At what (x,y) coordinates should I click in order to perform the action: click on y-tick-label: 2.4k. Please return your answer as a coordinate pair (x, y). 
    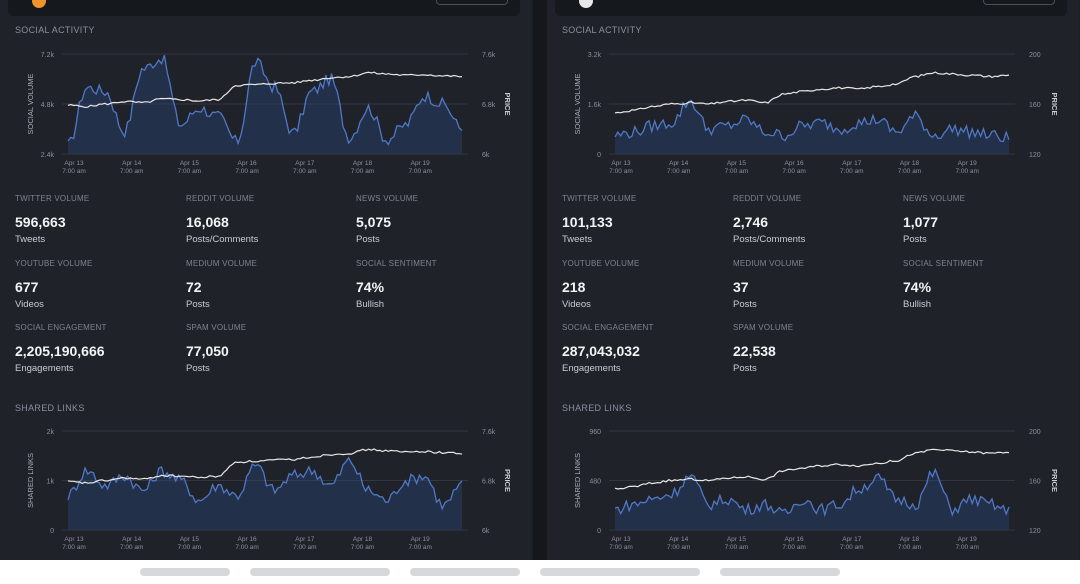
    Looking at the image, I should click on (48, 155).